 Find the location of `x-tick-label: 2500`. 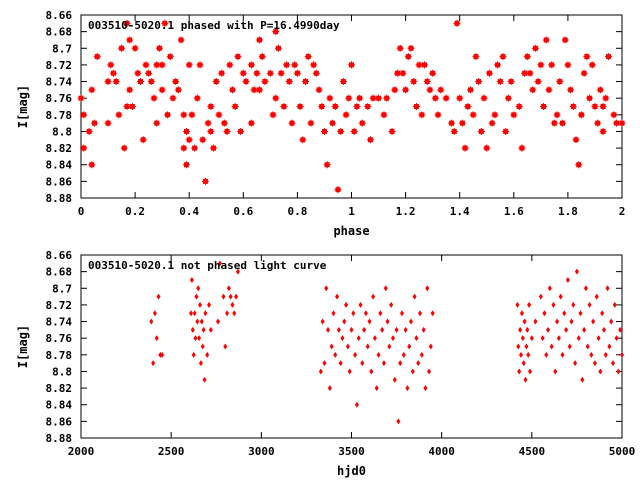

x-tick-label: 2500 is located at coordinates (171, 451).